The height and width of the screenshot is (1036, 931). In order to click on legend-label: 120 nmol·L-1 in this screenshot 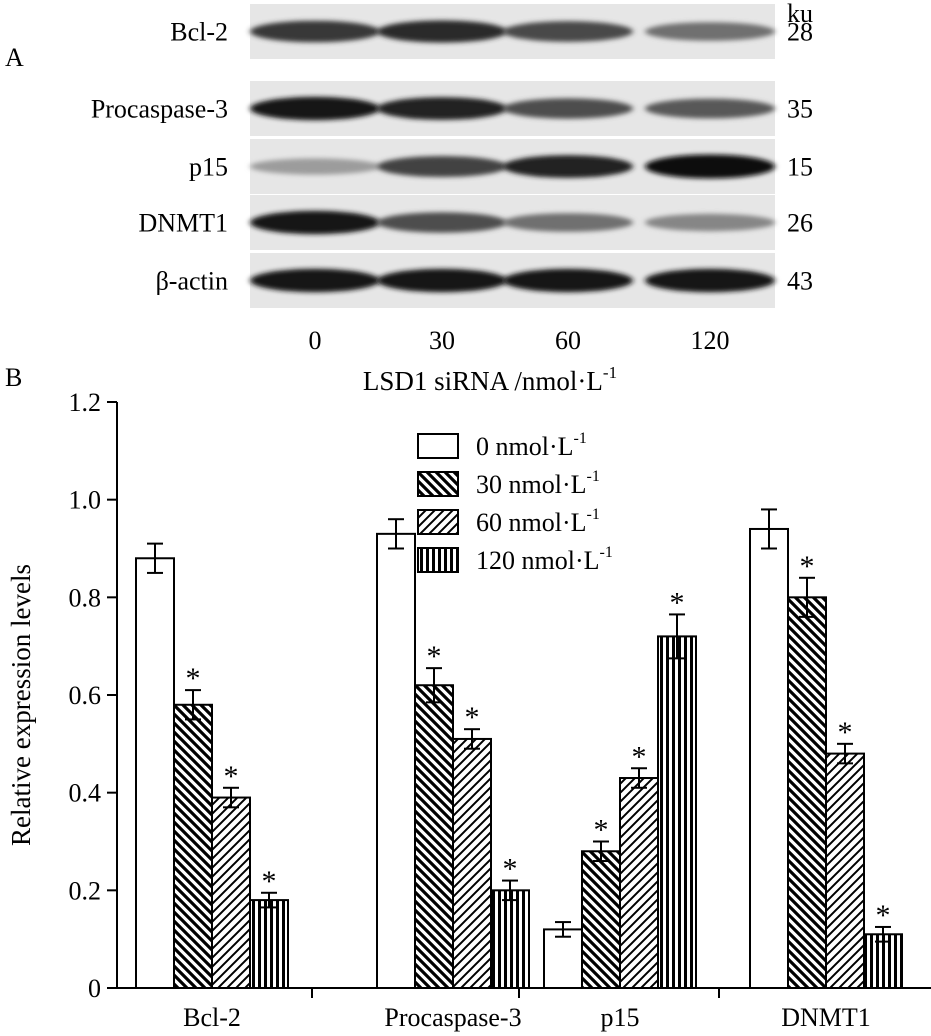, I will do `click(544, 559)`.